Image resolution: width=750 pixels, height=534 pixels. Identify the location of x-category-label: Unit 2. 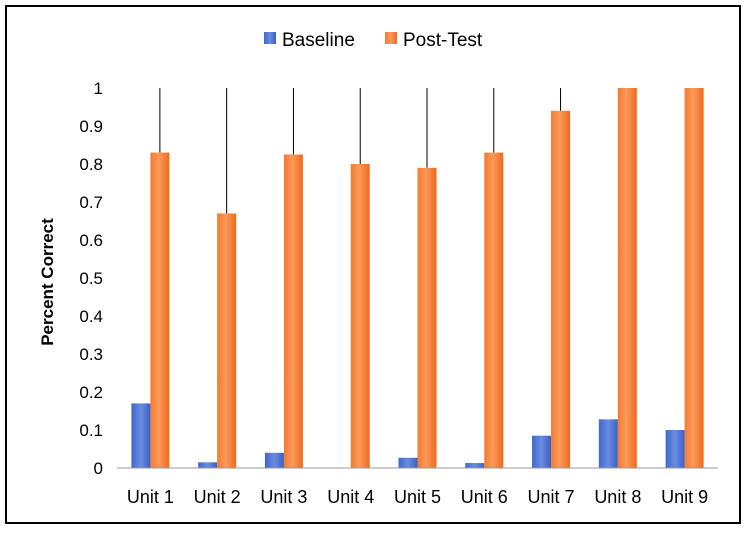
(217, 497).